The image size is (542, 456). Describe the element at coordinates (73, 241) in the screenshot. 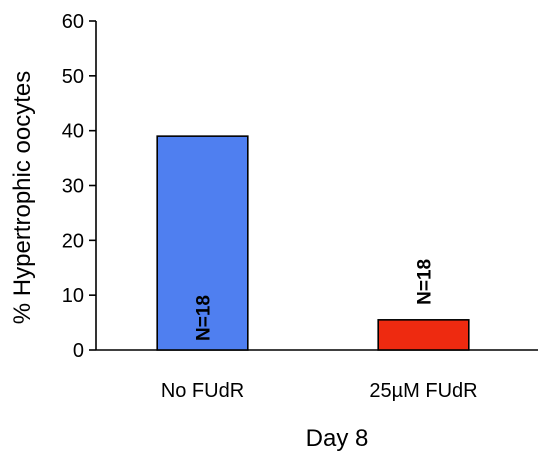

I see `y-tick-label: 20` at that location.